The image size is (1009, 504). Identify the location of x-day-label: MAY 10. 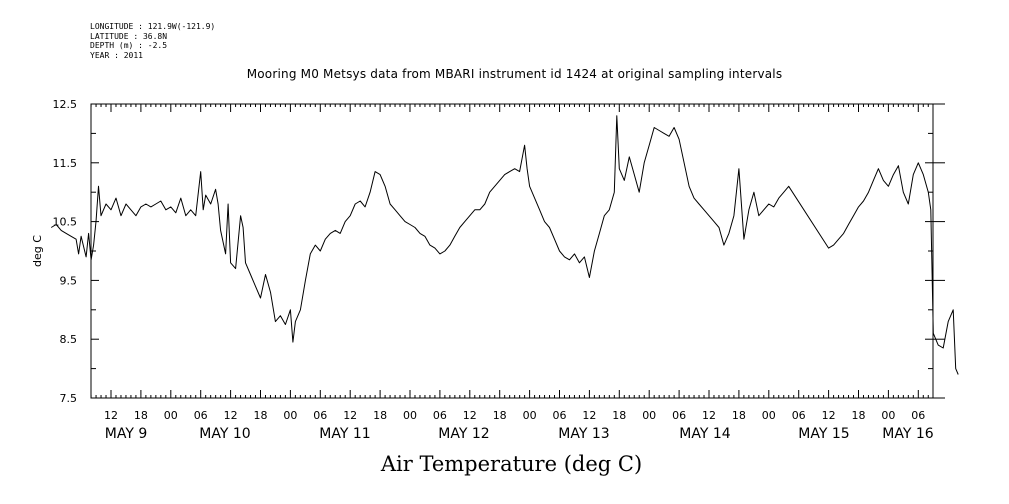
(224, 434).